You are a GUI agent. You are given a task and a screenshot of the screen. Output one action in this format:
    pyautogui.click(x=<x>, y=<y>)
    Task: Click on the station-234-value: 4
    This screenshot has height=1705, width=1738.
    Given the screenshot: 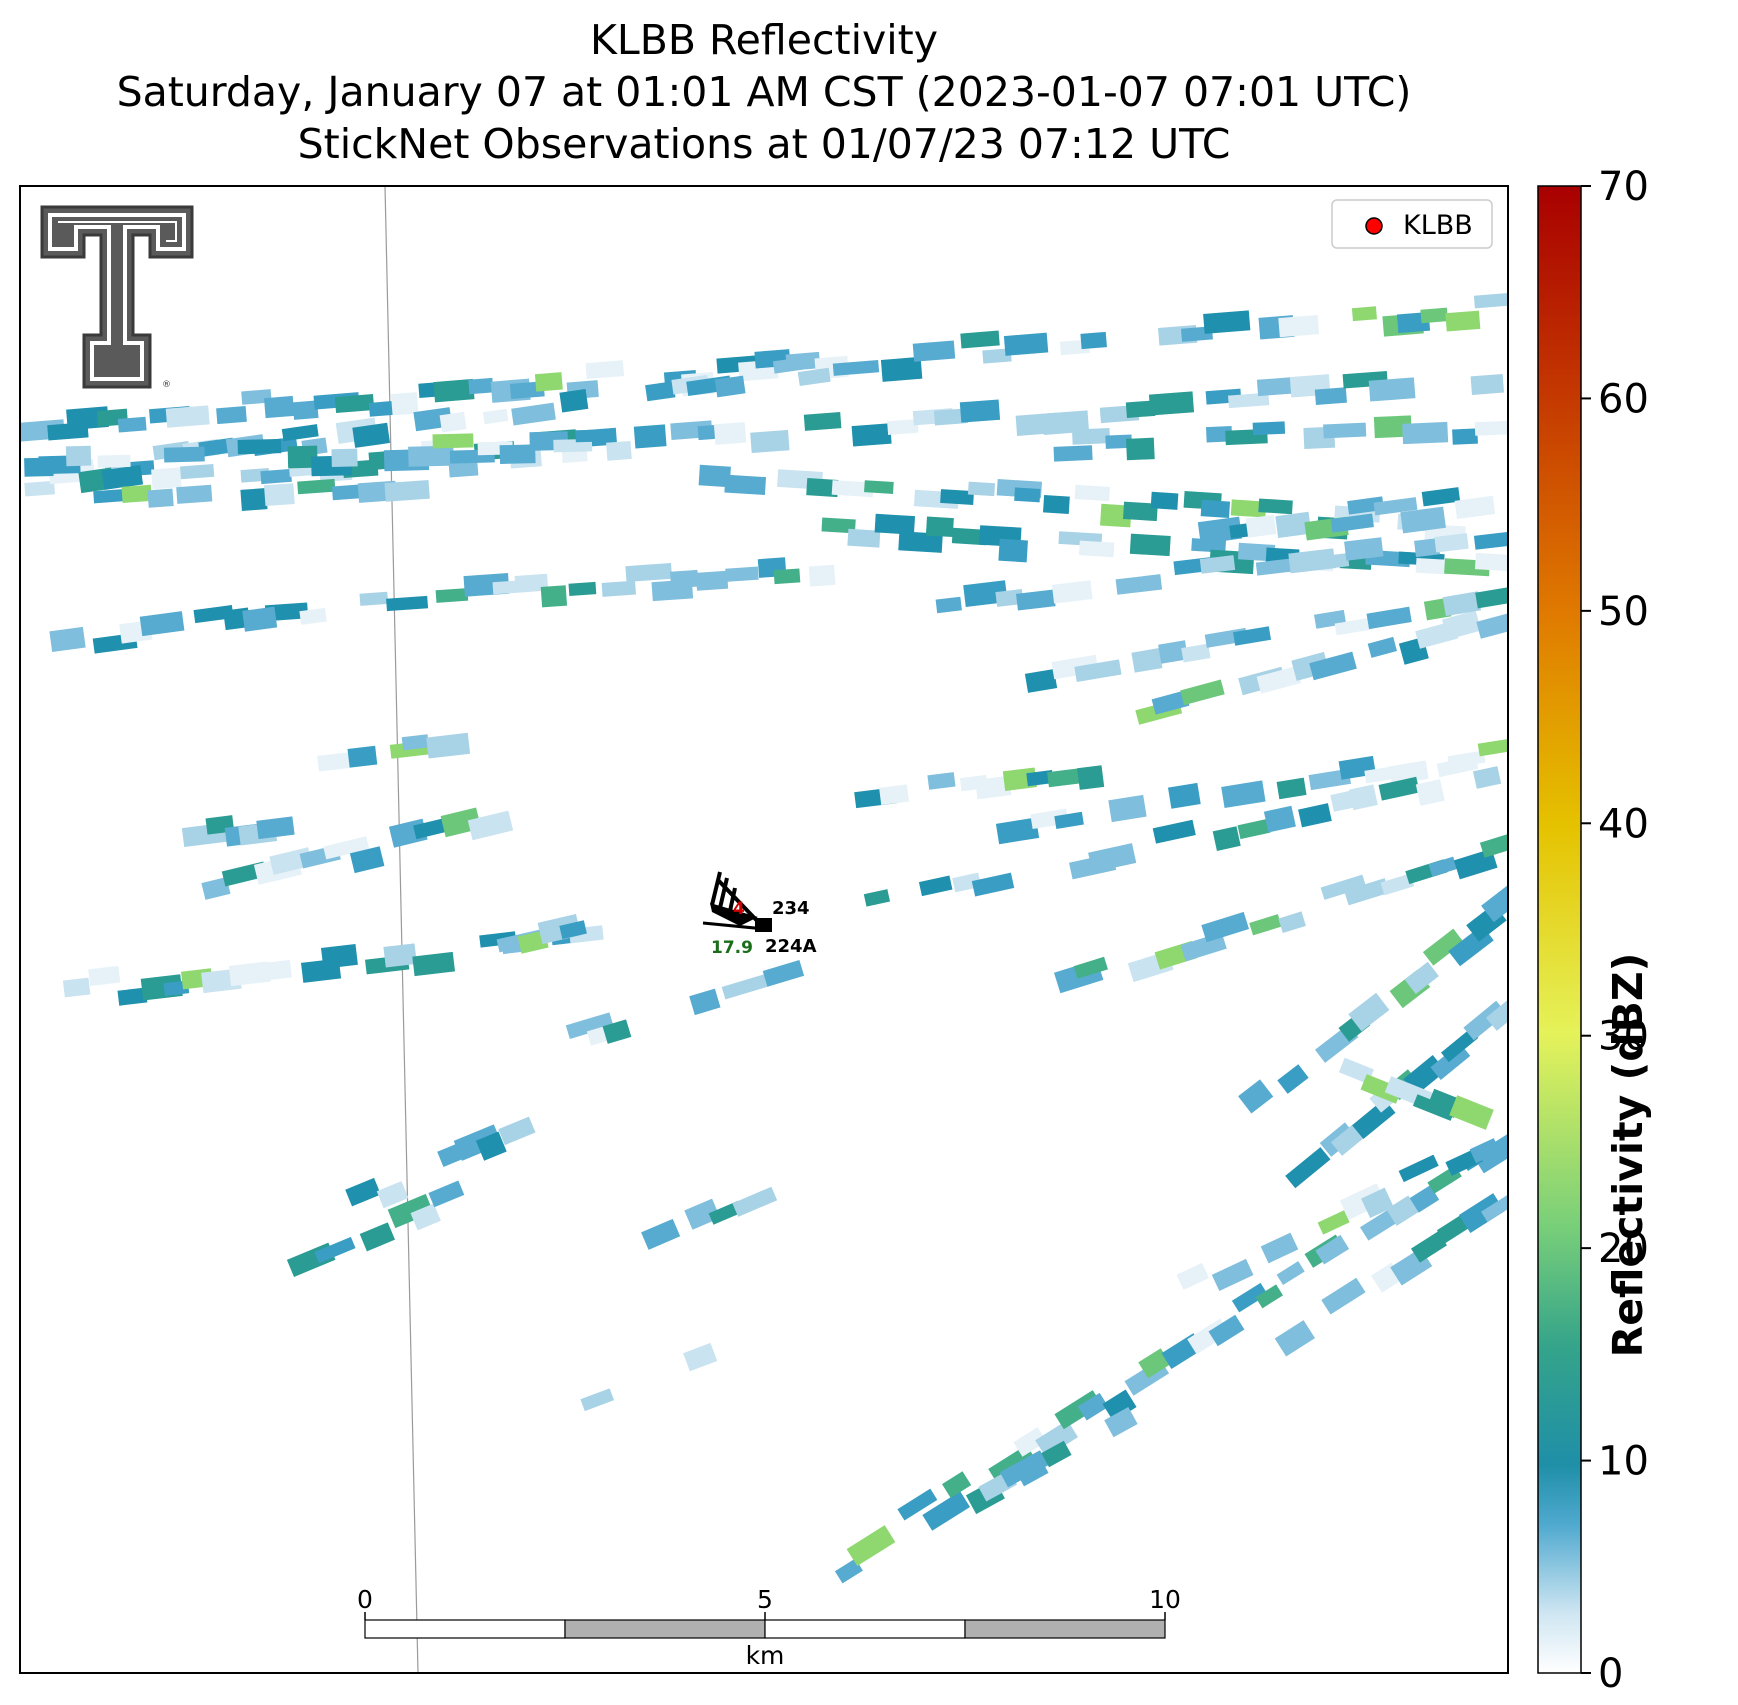 What is the action you would take?
    pyautogui.click(x=739, y=909)
    